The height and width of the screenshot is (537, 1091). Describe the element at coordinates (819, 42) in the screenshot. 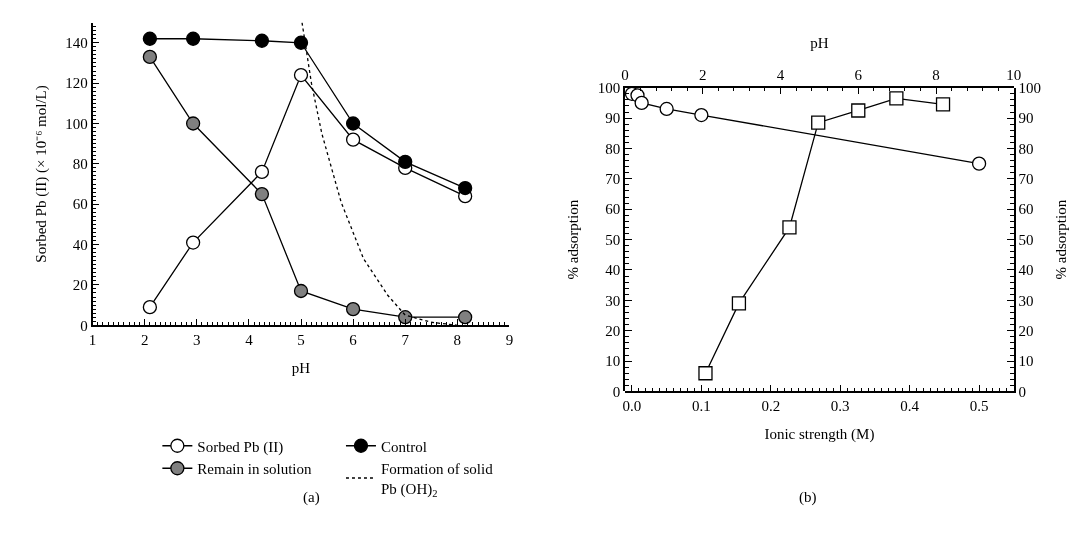

I see `x2-axis-title: pH` at that location.